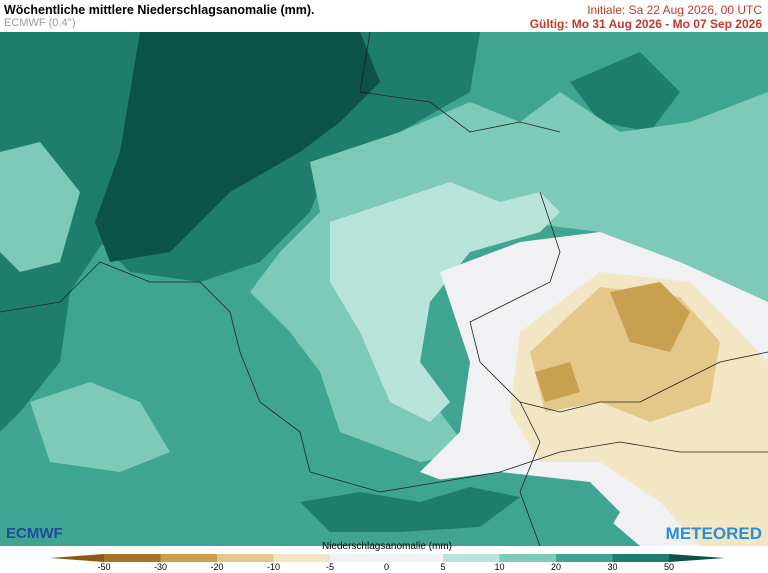 The height and width of the screenshot is (573, 768). What do you see at coordinates (216, 567) in the screenshot?
I see `legend-tick-label: -20` at bounding box center [216, 567].